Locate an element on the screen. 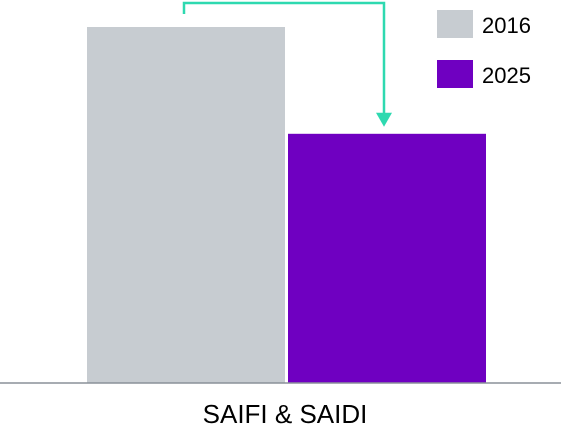 The width and height of the screenshot is (561, 431). x-tick-label: SAIFI & SAIDI is located at coordinates (285, 414).